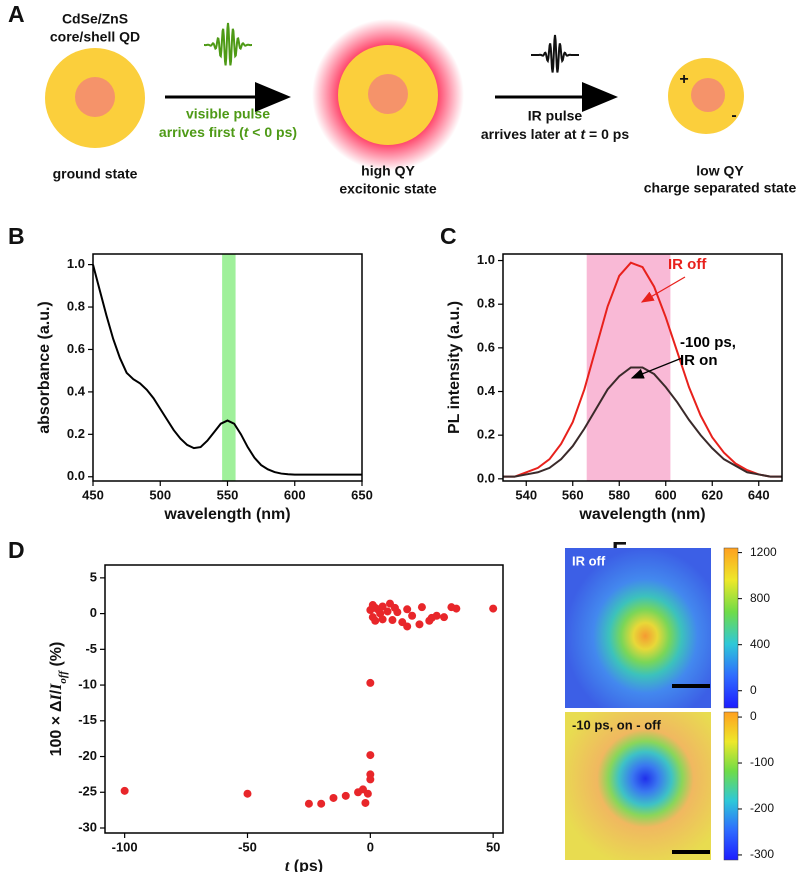 The height and width of the screenshot is (872, 800). I want to click on heatmap-label: -10 ps, on - off, so click(617, 724).